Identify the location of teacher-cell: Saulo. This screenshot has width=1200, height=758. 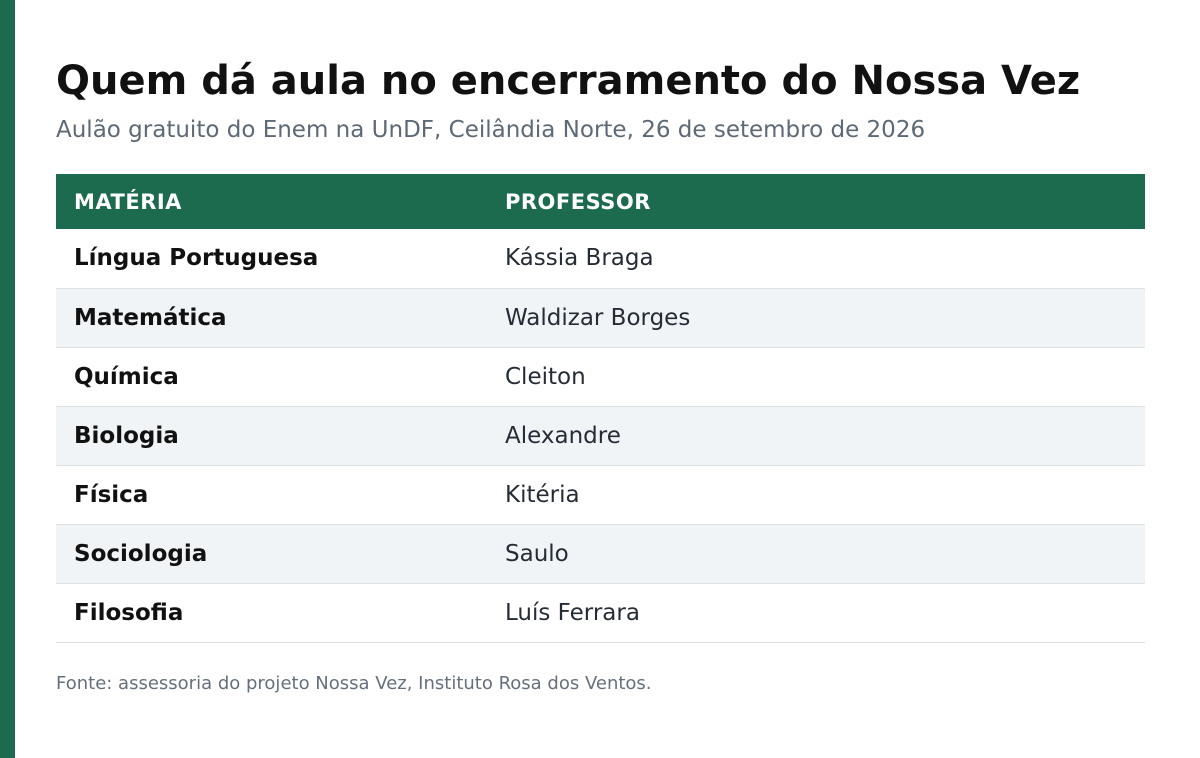
(537, 553).